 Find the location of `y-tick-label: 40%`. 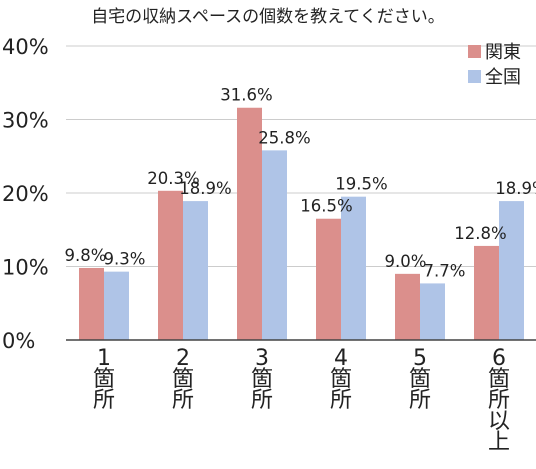

y-tick-label: 40% is located at coordinates (25, 47).